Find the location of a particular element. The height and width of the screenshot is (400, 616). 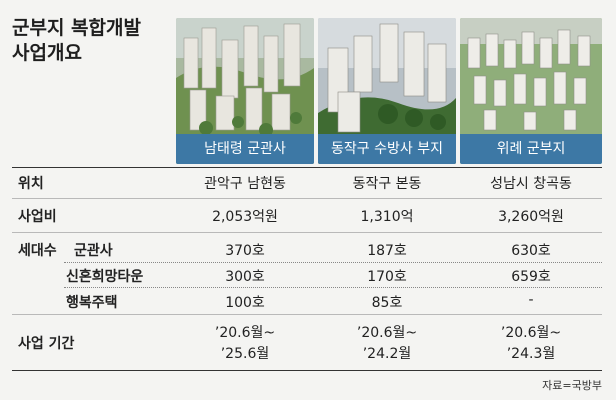

table-cell: 동작구 본동 is located at coordinates (387, 184).